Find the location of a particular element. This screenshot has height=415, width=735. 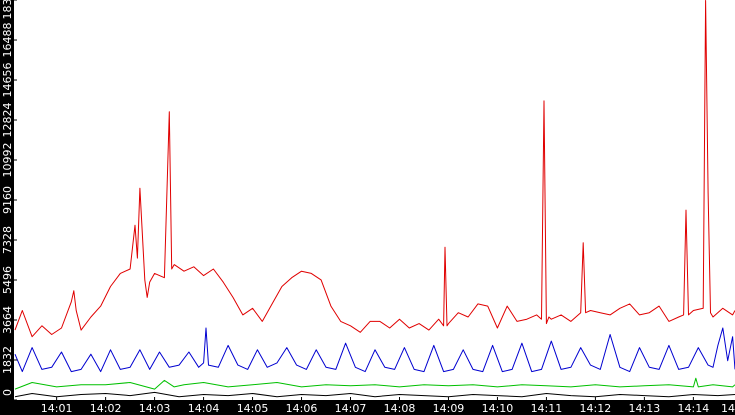

x-tick-label: 14:11 is located at coordinates (547, 408).